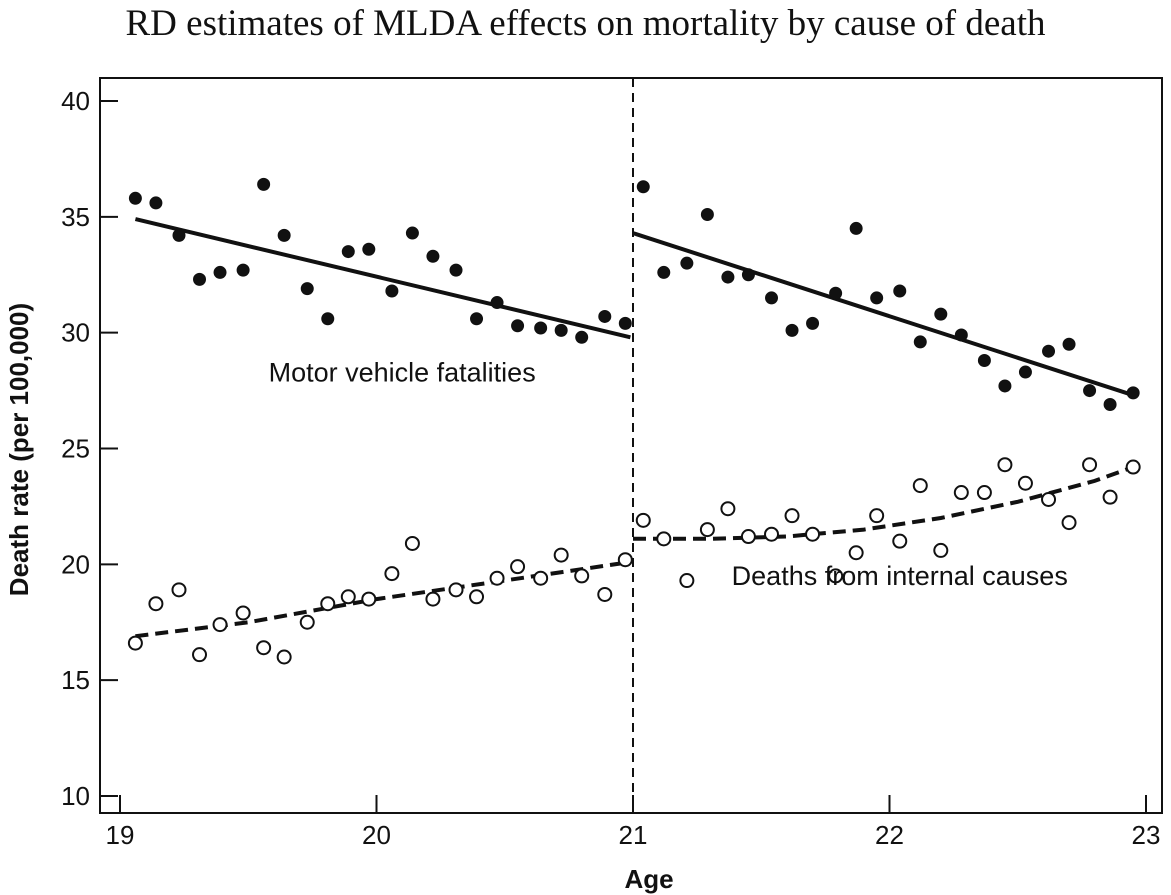 This screenshot has width=1171, height=895. Describe the element at coordinates (633, 835) in the screenshot. I see `x-tick-label: 21` at that location.